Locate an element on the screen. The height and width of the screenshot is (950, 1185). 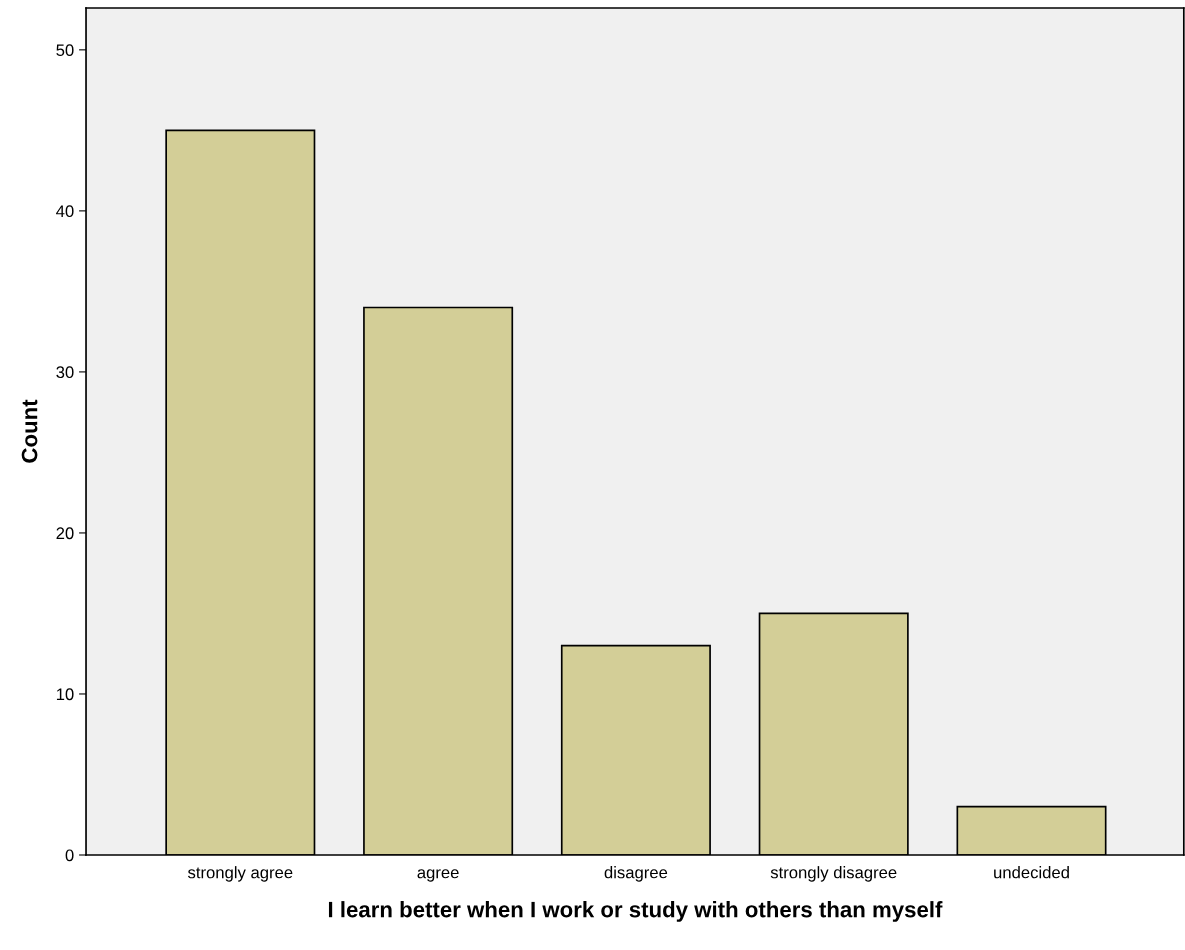
x-tick-label: agree is located at coordinates (438, 875).